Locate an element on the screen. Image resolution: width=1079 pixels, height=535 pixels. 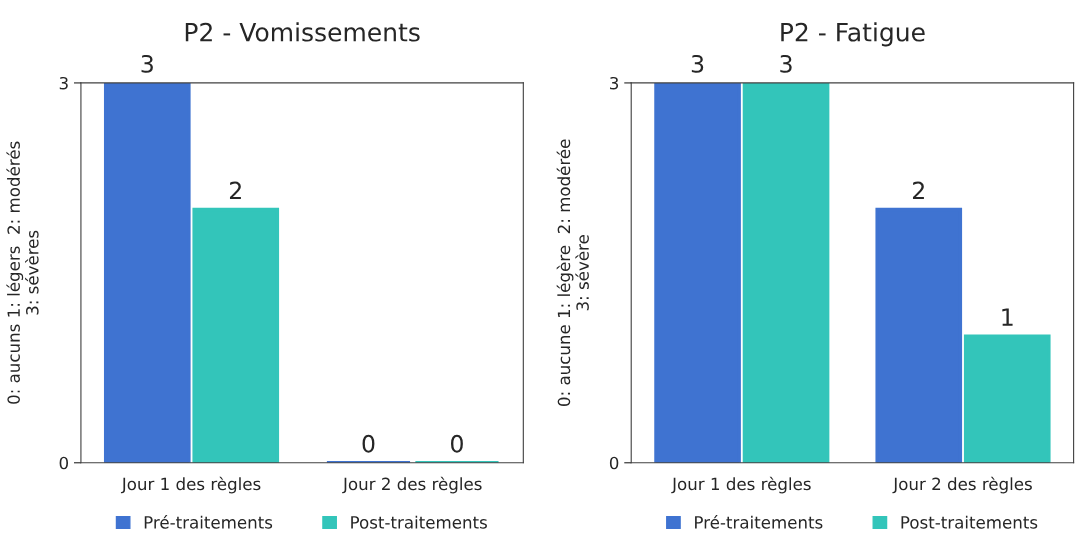
data-label: 1 is located at coordinates (1007, 317).